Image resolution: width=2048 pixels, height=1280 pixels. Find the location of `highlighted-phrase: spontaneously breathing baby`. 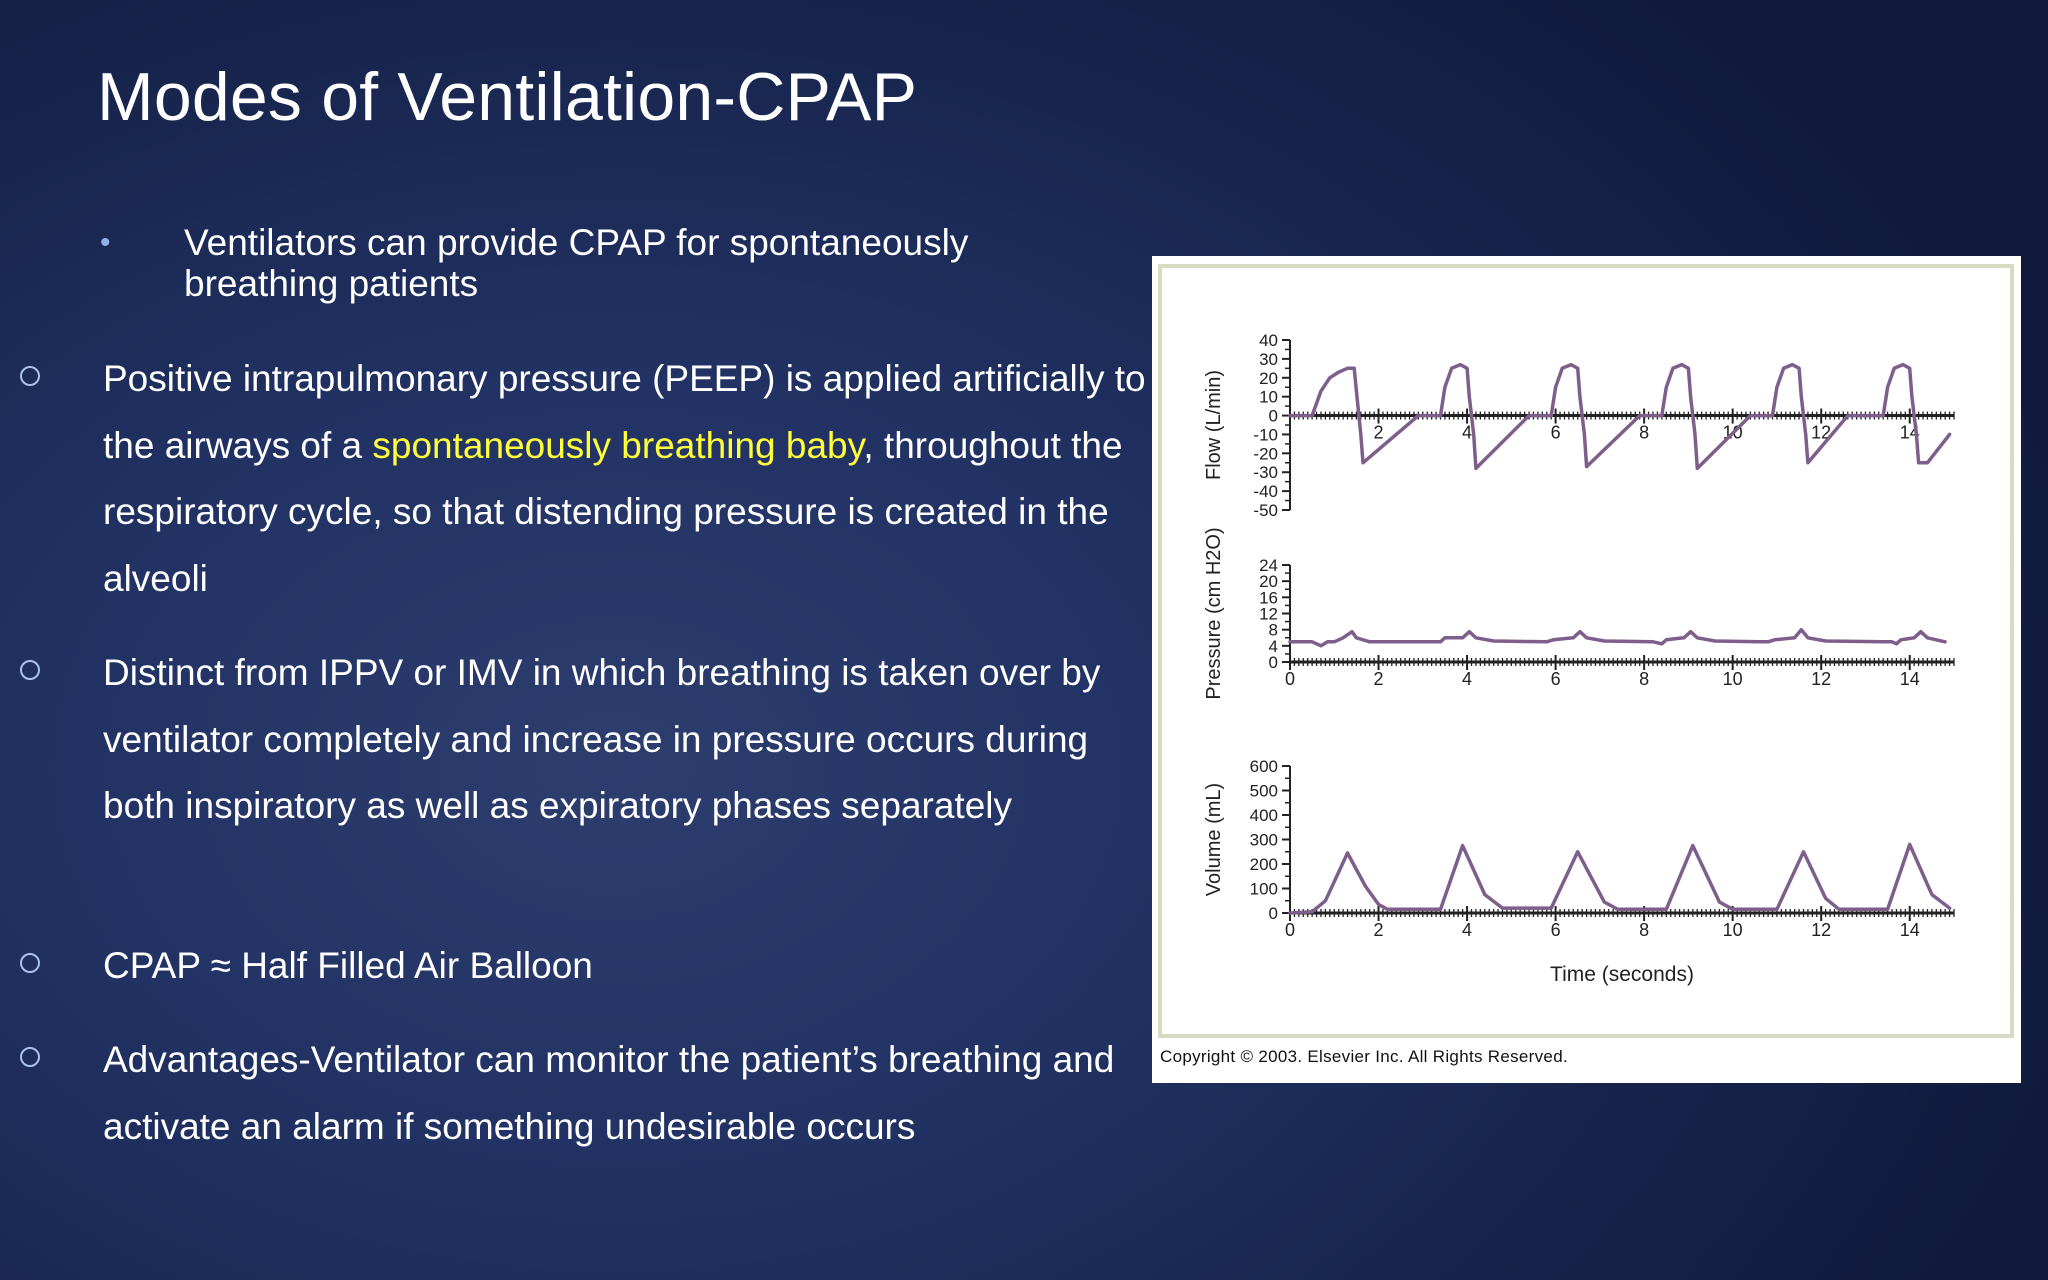

highlighted-phrase: spontaneously breathing baby is located at coordinates (618, 445).